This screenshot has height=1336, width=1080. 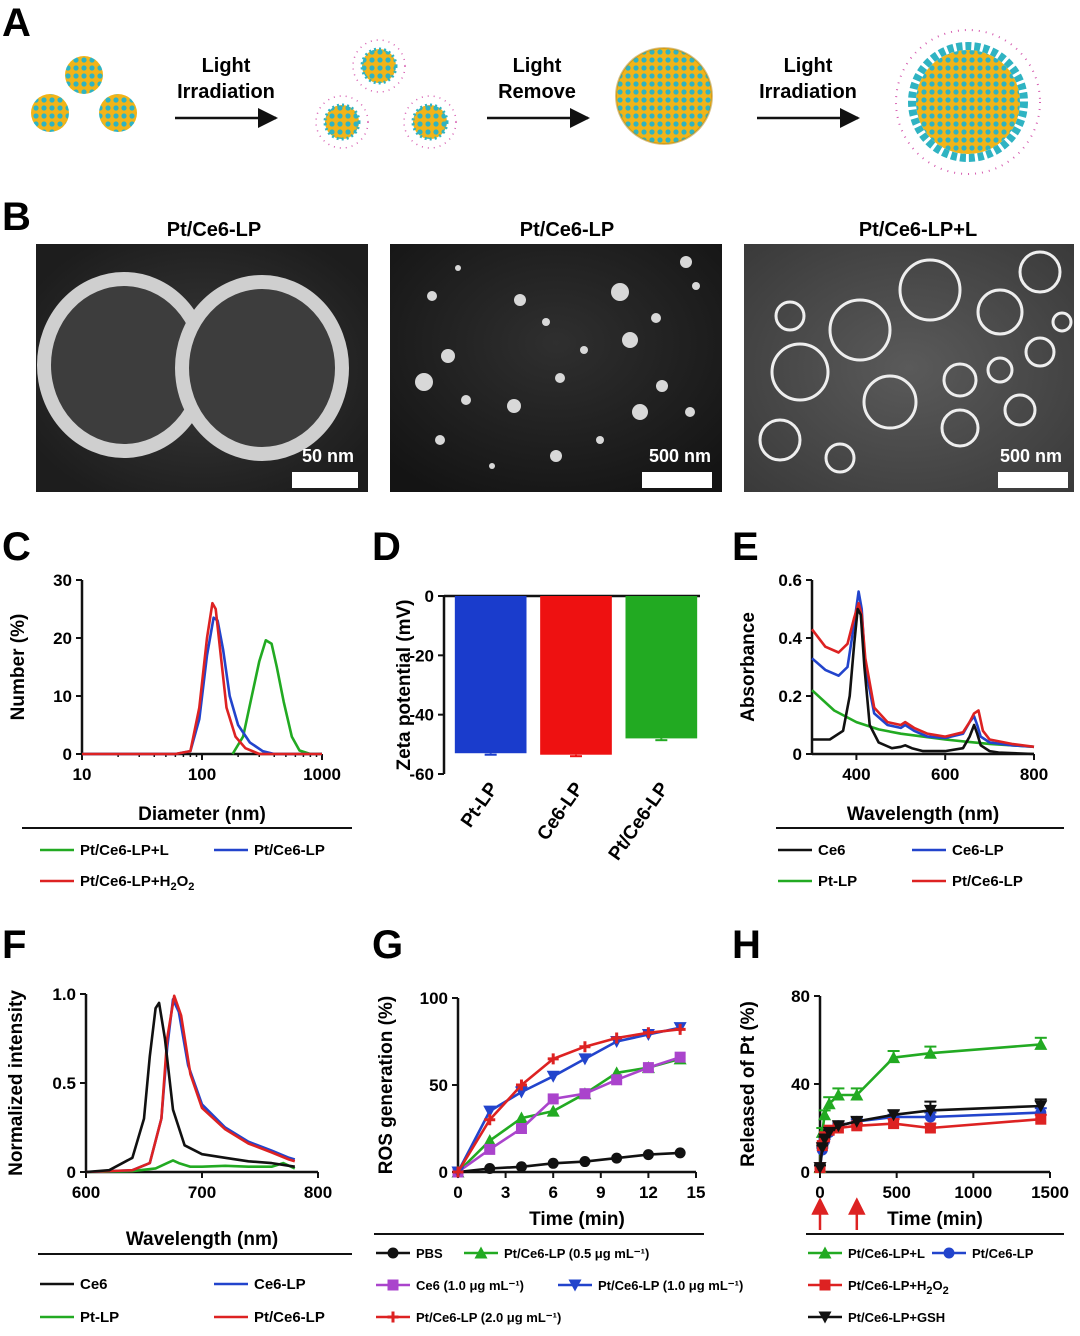 What do you see at coordinates (488, 1317) in the screenshot?
I see `legend-label-G: Pt/Ce6-LP (2.0 μg mL⁻¹)` at bounding box center [488, 1317].